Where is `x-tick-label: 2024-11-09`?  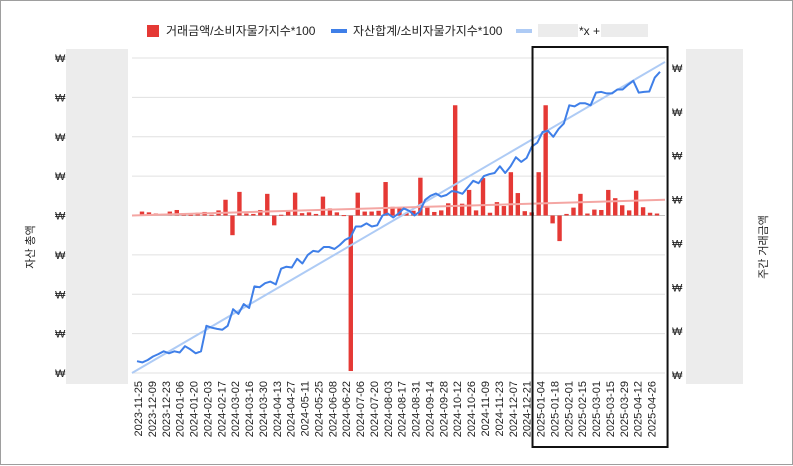 x-tick-label: 2024-11-09 is located at coordinates (486, 408).